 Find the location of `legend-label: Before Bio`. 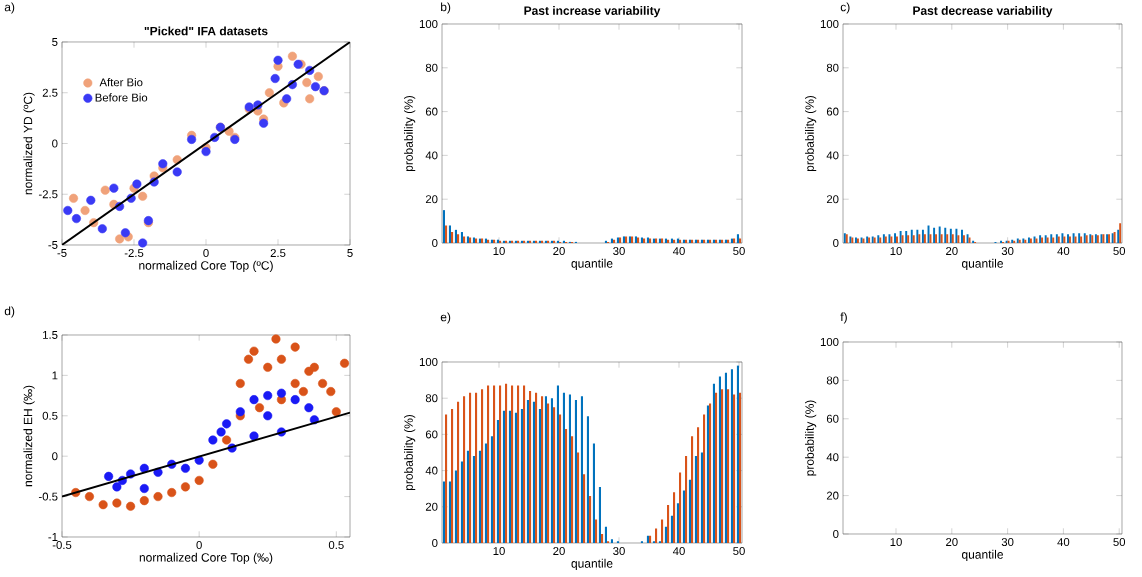

legend-label: Before Bio is located at coordinates (121, 97).